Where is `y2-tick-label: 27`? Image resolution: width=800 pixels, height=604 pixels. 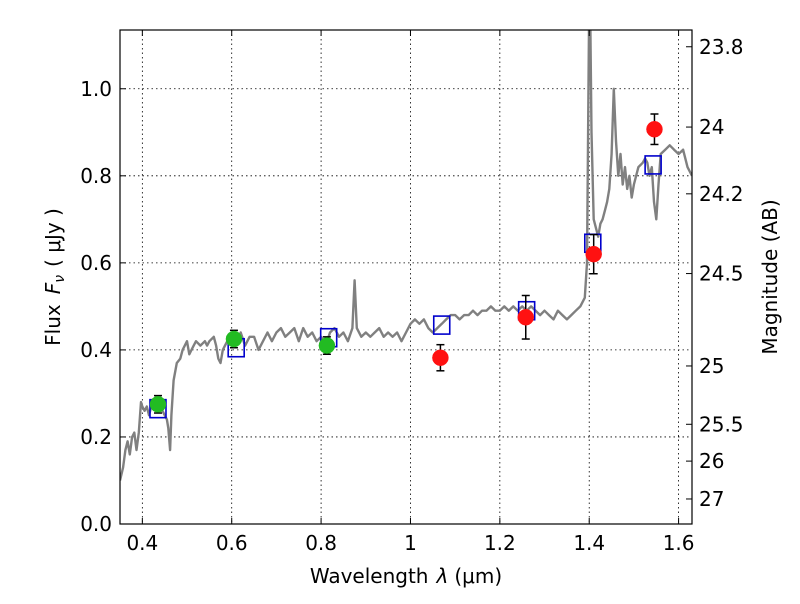 y2-tick-label: 27 is located at coordinates (711, 499).